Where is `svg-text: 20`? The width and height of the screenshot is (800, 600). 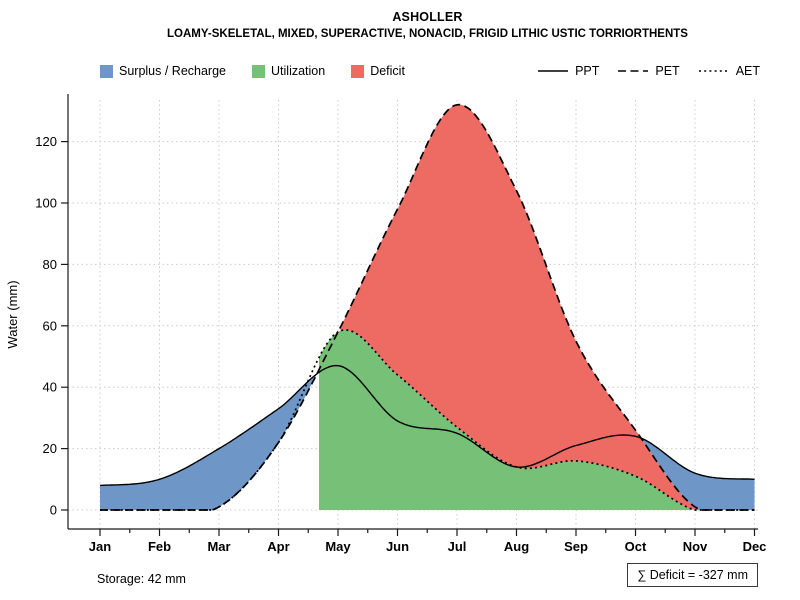 svg-text: 20 is located at coordinates (50, 448).